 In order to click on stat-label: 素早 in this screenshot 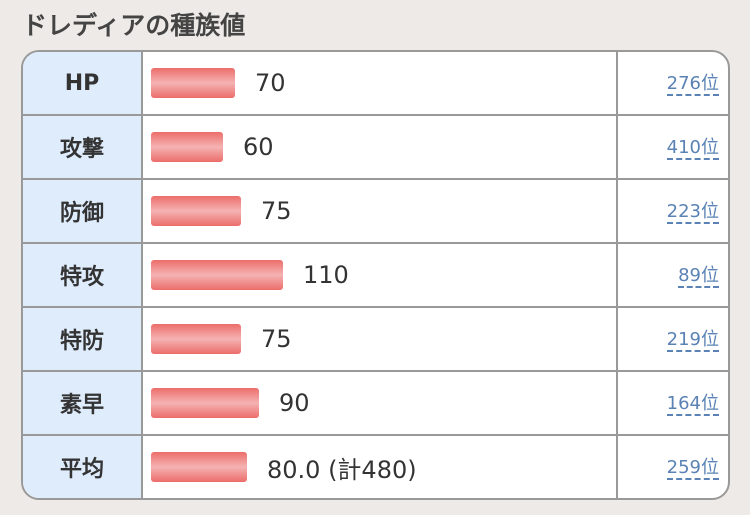, I will do `click(83, 404)`.